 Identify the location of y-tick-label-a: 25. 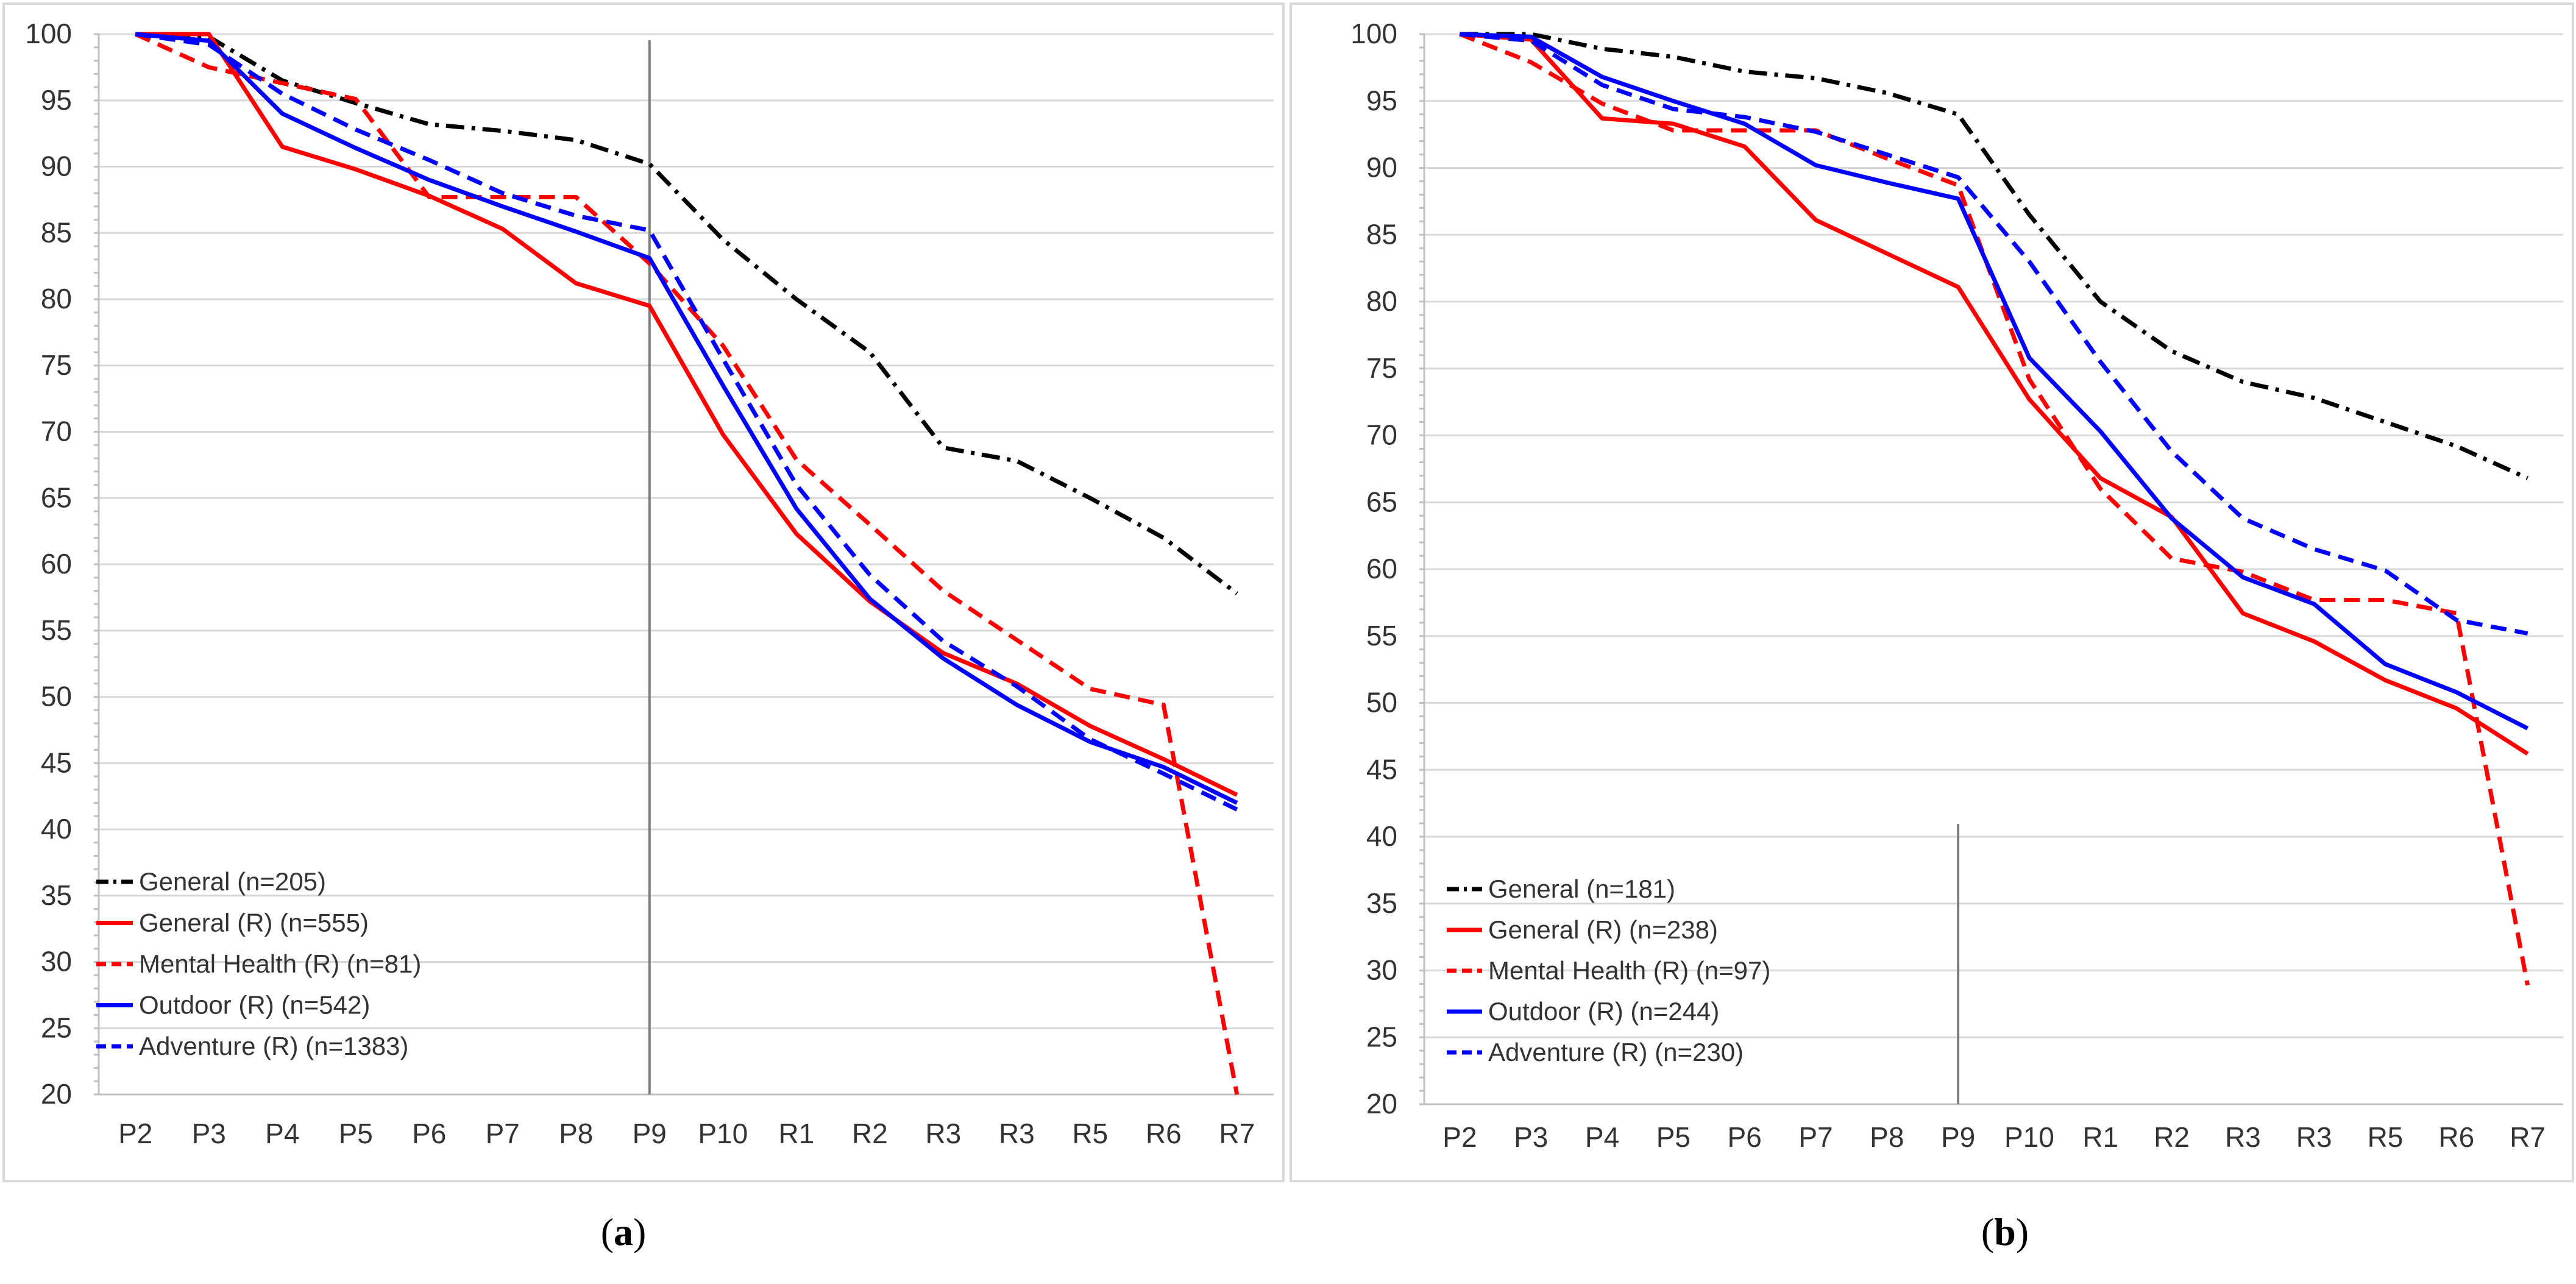
(57, 1027).